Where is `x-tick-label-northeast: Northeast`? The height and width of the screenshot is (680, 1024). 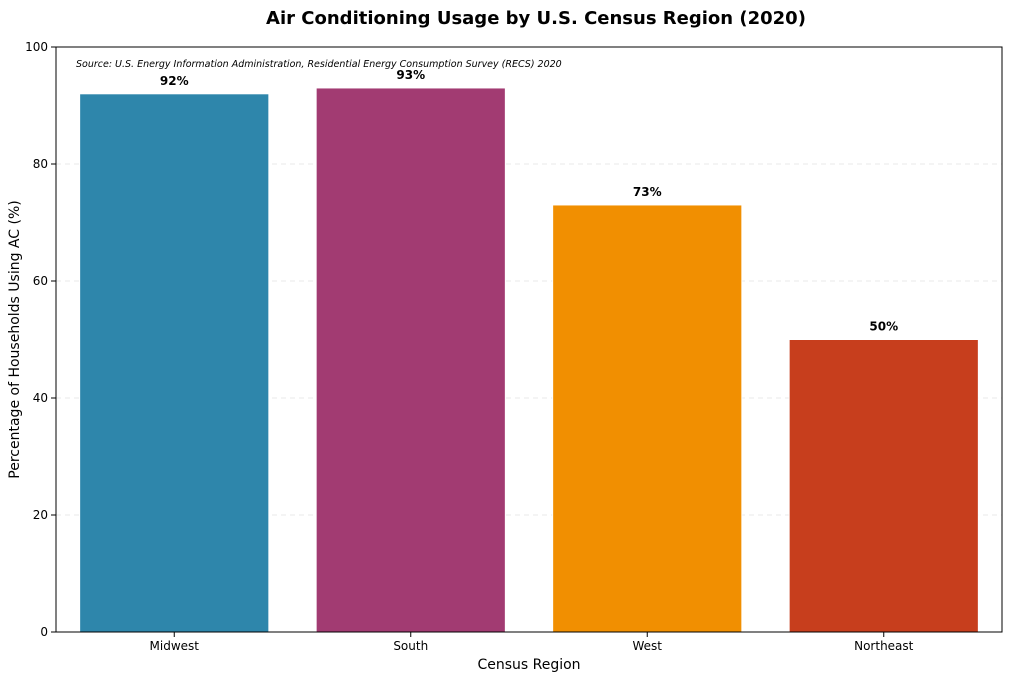
x-tick-label-northeast: Northeast is located at coordinates (884, 646).